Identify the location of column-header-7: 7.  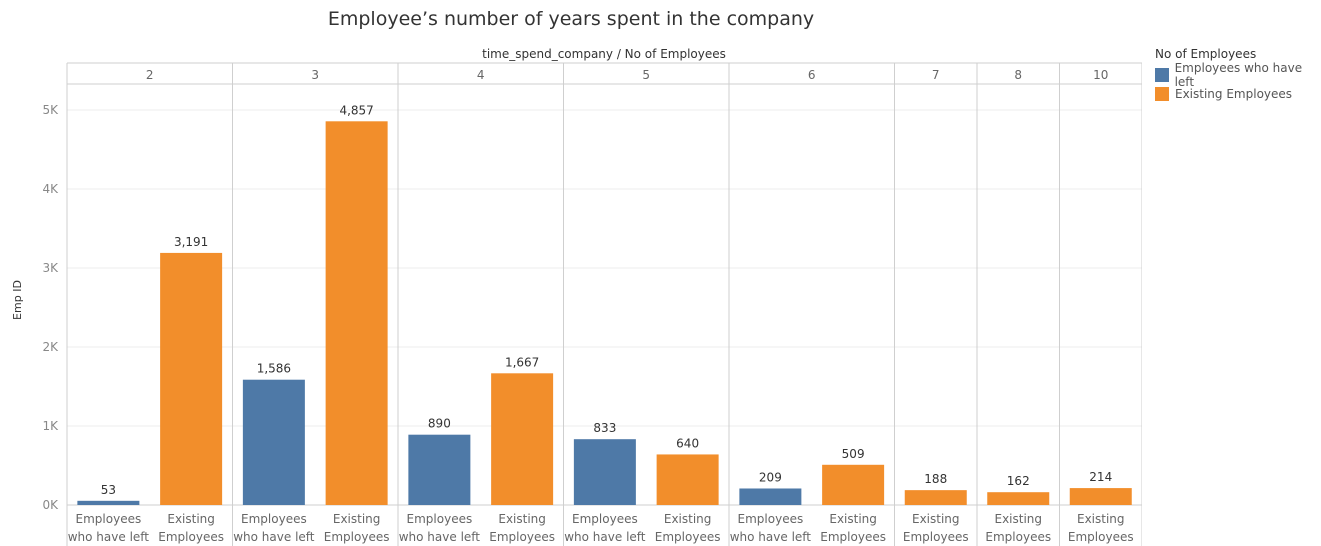
(936, 75).